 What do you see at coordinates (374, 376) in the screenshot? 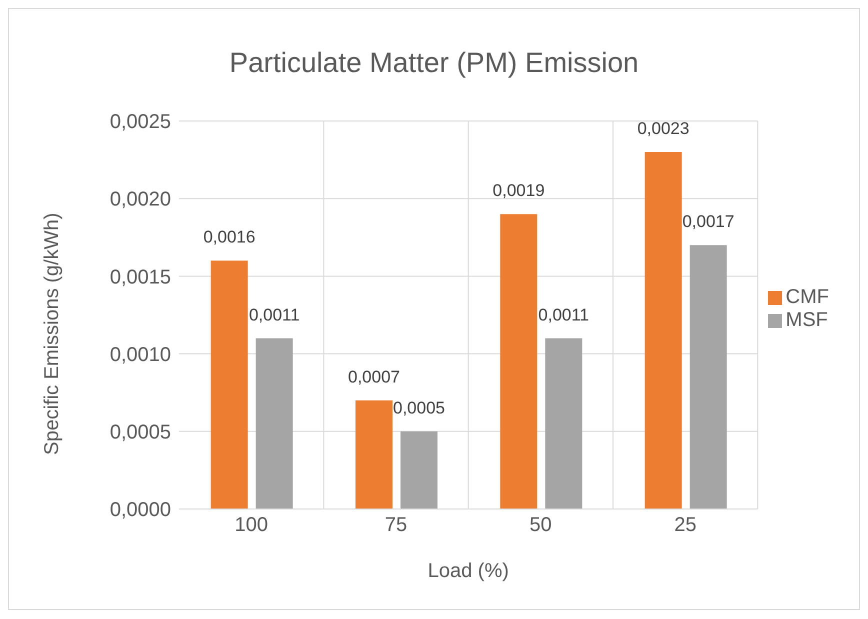
I see `data-label: 0,0007` at bounding box center [374, 376].